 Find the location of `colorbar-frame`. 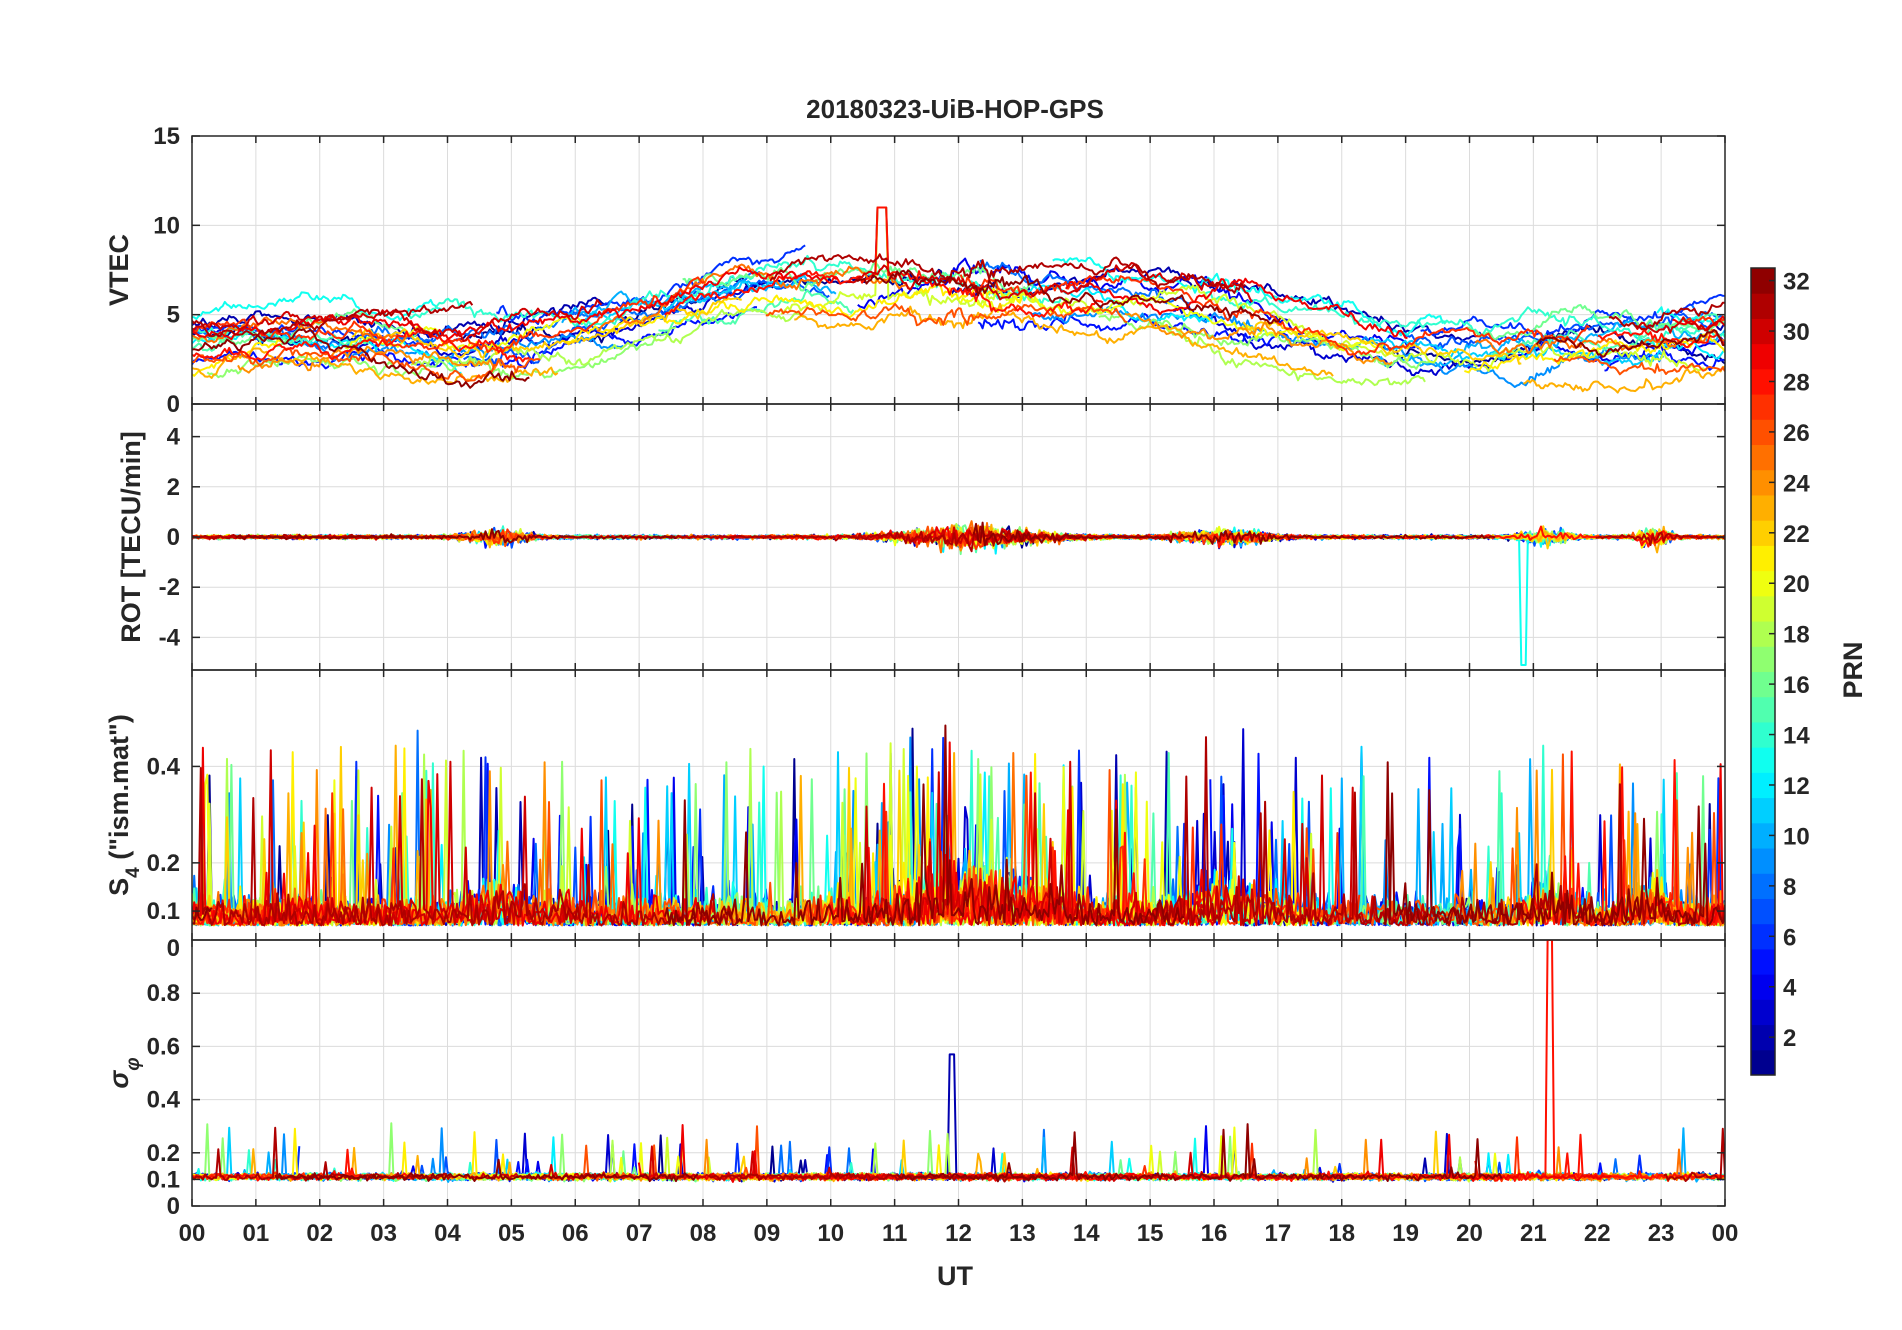

colorbar-frame is located at coordinates (1763, 671).